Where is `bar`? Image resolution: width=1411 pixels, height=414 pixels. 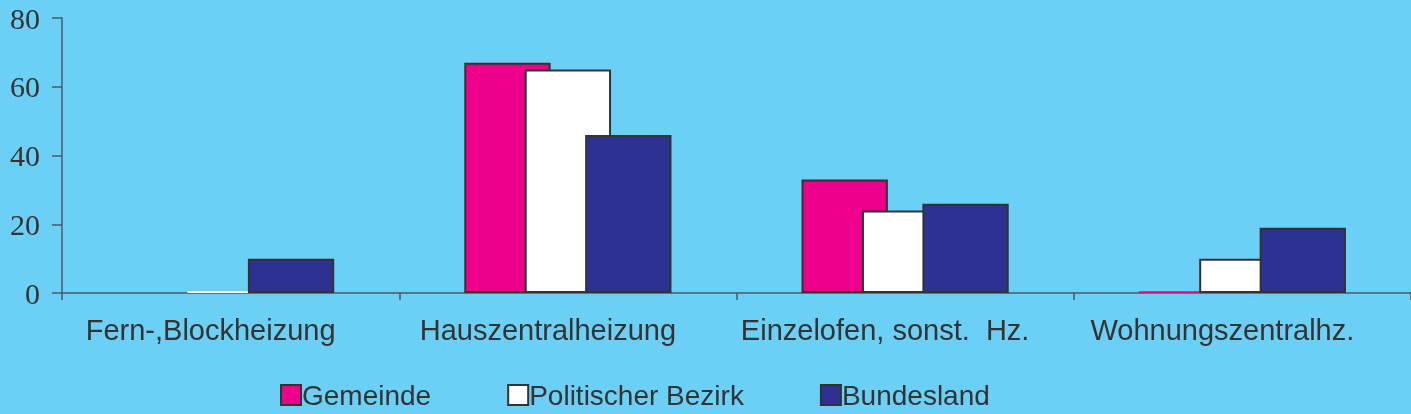
bar is located at coordinates (291, 275).